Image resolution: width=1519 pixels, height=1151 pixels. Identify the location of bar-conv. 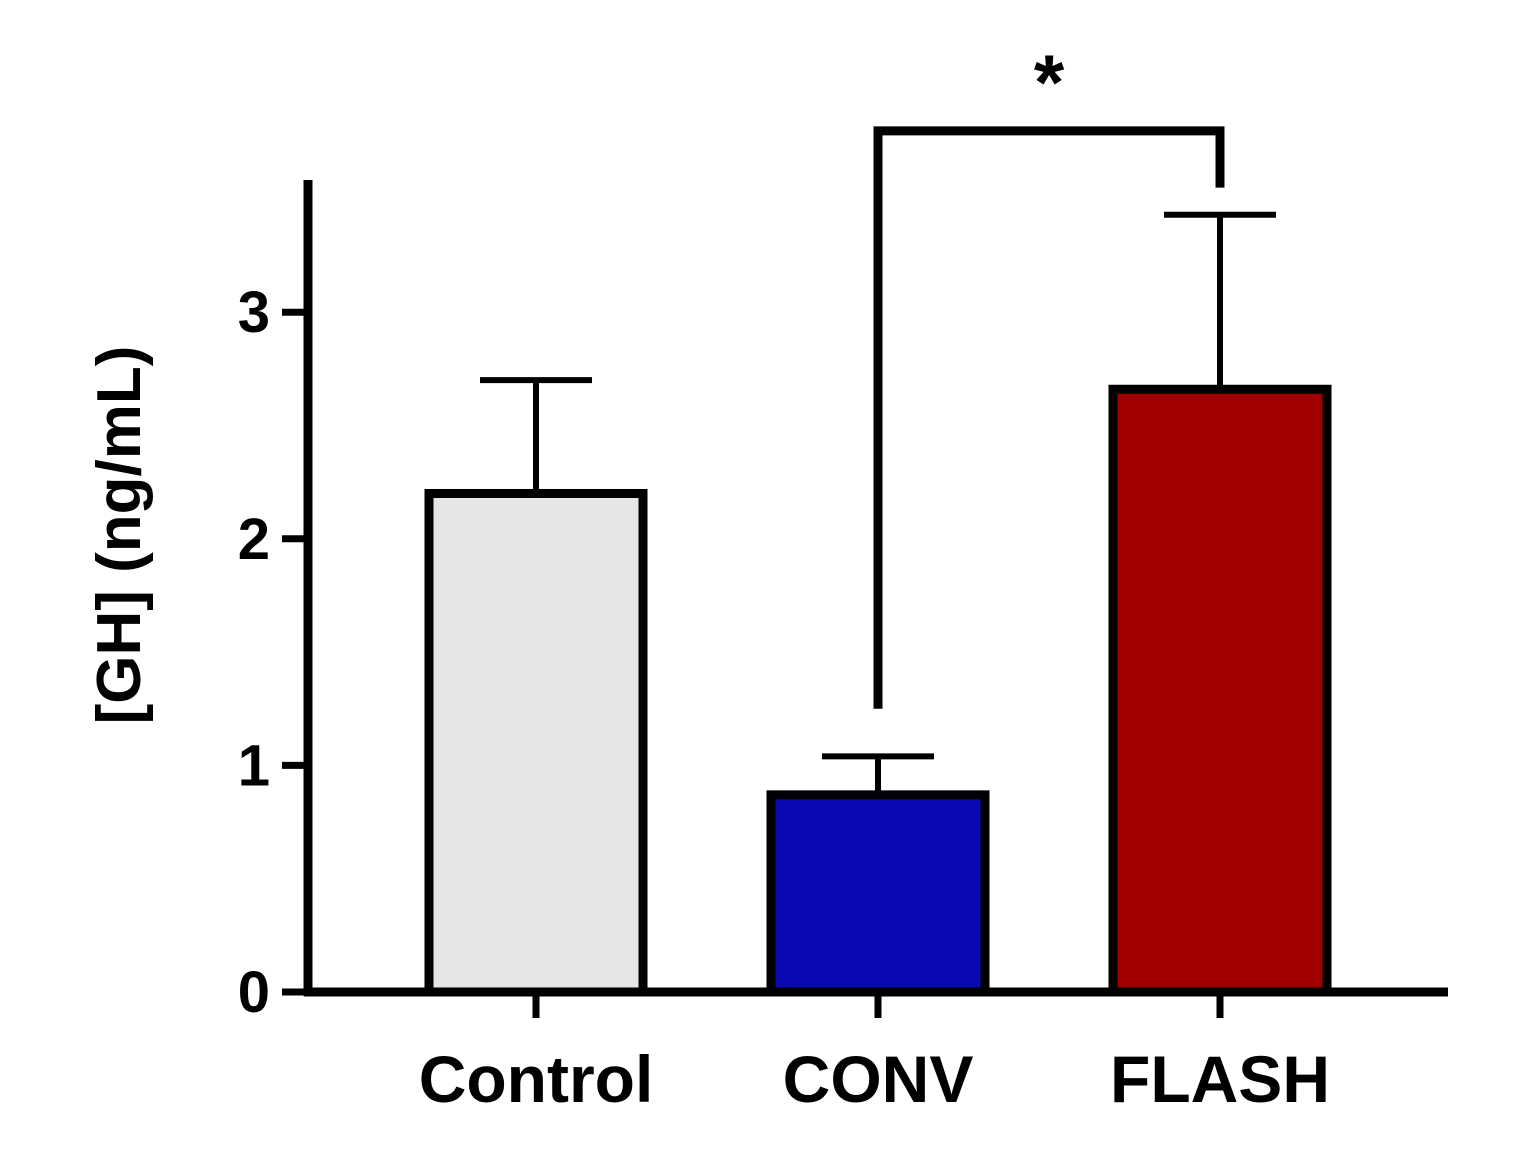
(878, 893).